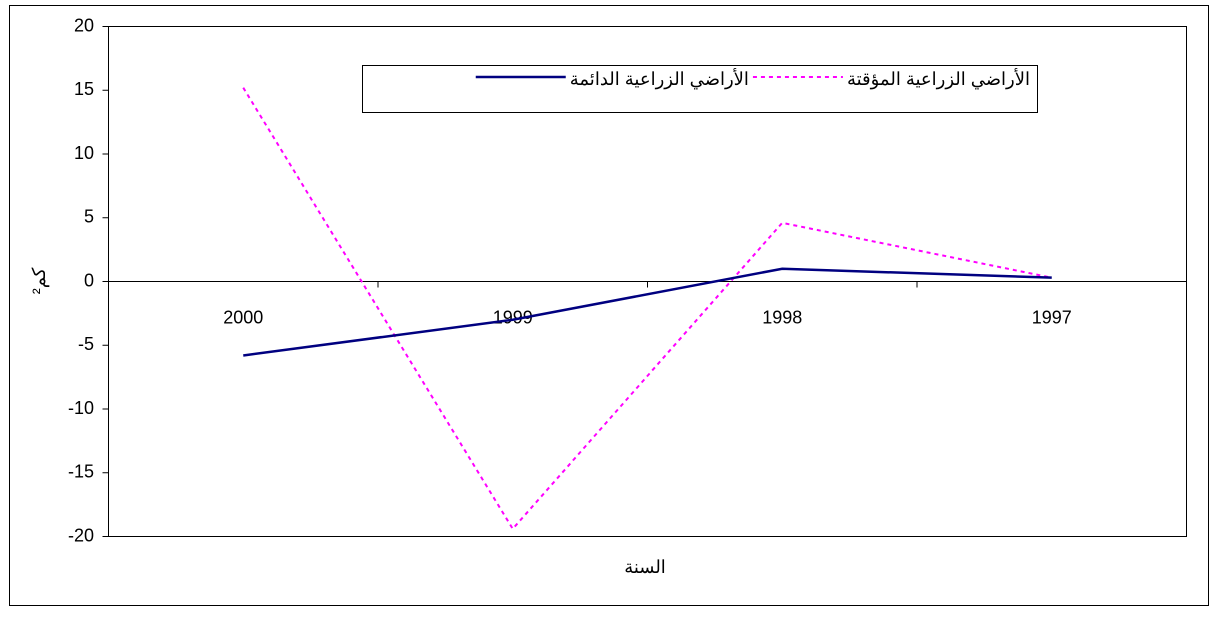  Describe the element at coordinates (84, 89) in the screenshot. I see `y-tick-label: 15` at that location.